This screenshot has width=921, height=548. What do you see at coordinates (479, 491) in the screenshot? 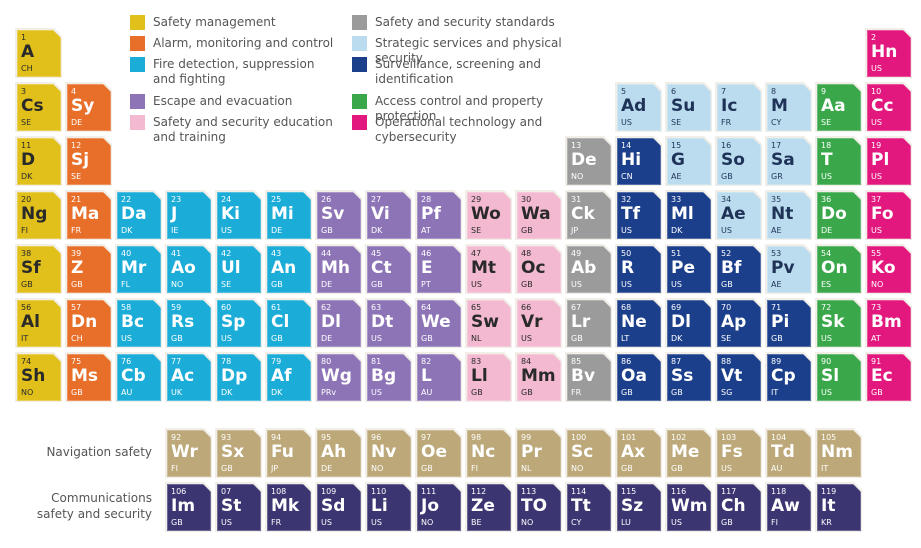
I see `tile-number: 112` at bounding box center [479, 491].